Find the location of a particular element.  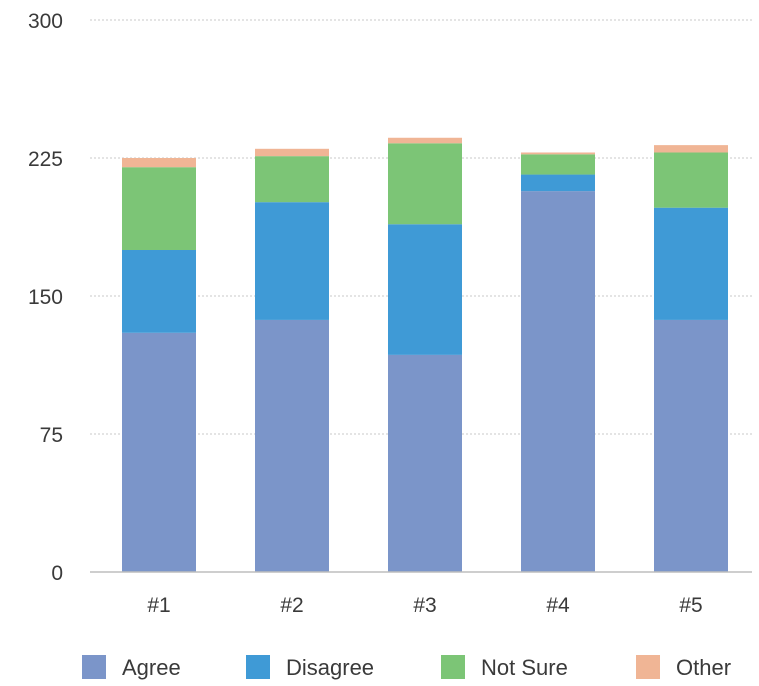

legend-item-agree: Agree is located at coordinates (131, 667).